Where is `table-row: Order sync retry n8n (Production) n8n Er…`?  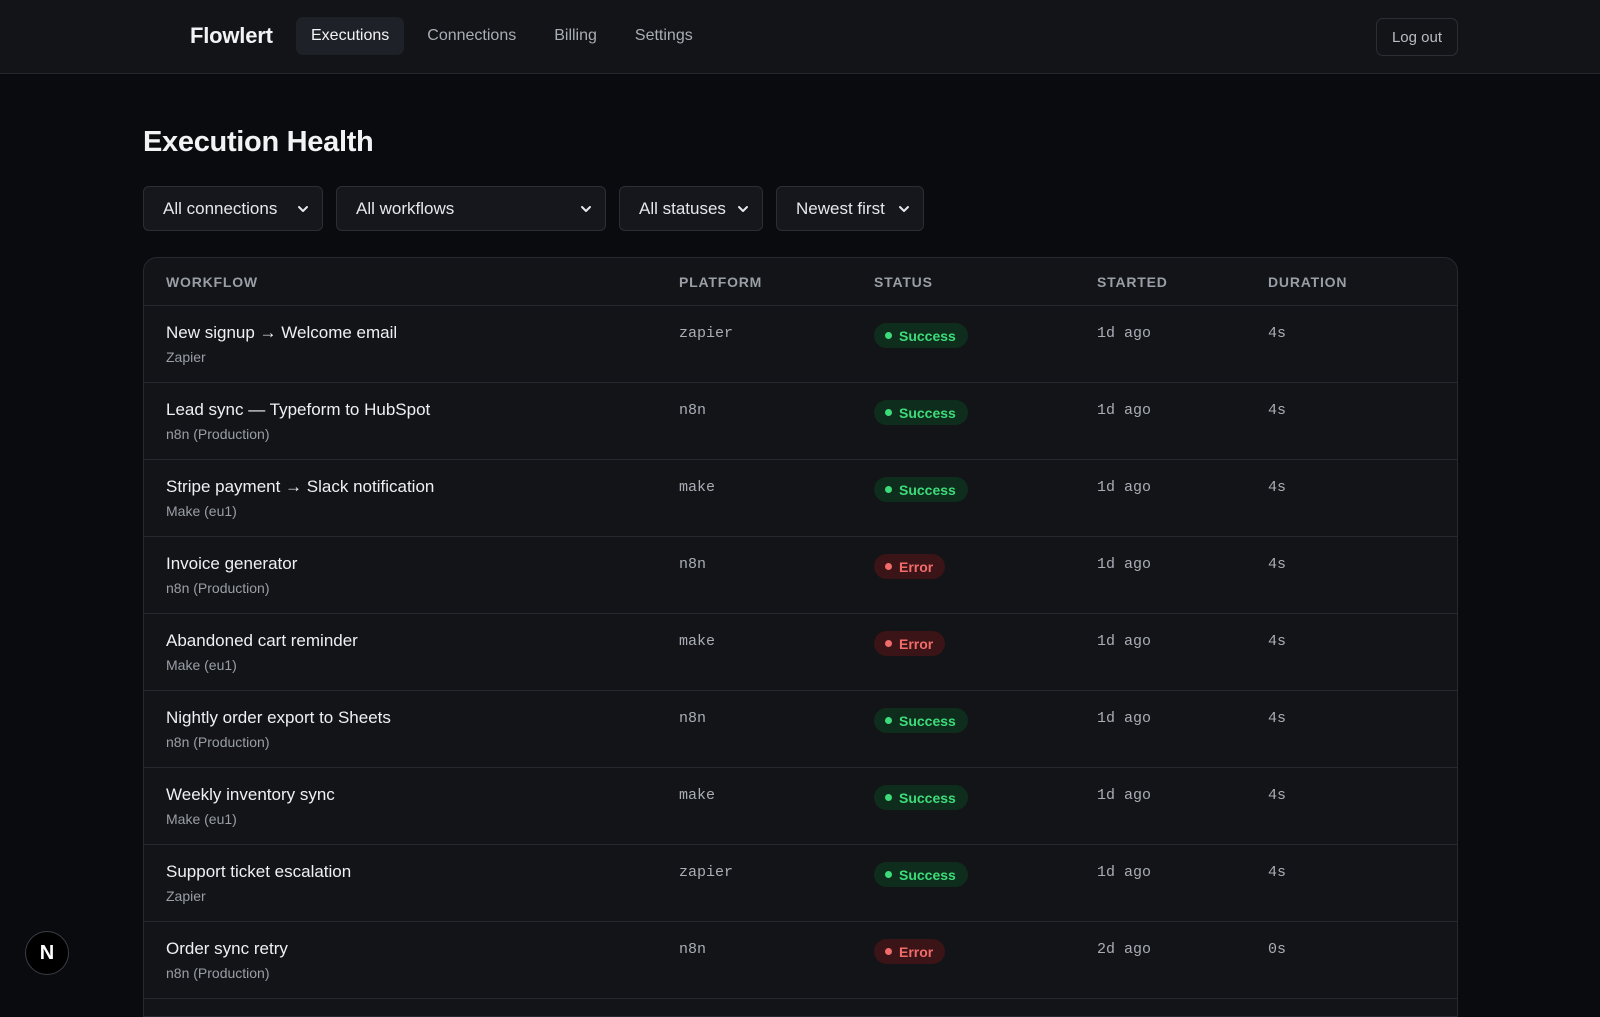 table-row: Order sync retry n8n (Production) n8n Er… is located at coordinates (800, 960).